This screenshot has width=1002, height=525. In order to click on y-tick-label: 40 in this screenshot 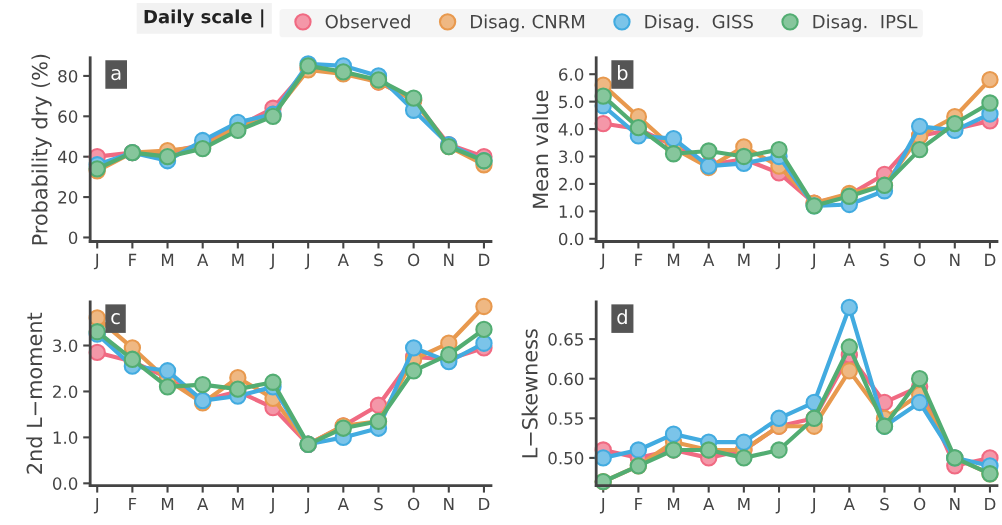, I will do `click(67, 157)`.